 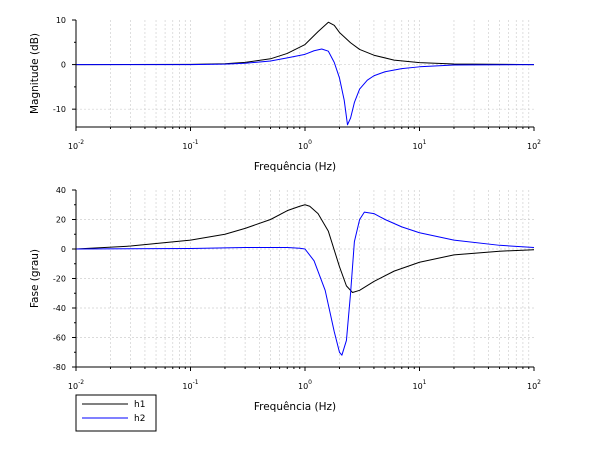 What do you see at coordinates (35, 73) in the screenshot?
I see `y-axis-title: Magnitude (dB)` at bounding box center [35, 73].